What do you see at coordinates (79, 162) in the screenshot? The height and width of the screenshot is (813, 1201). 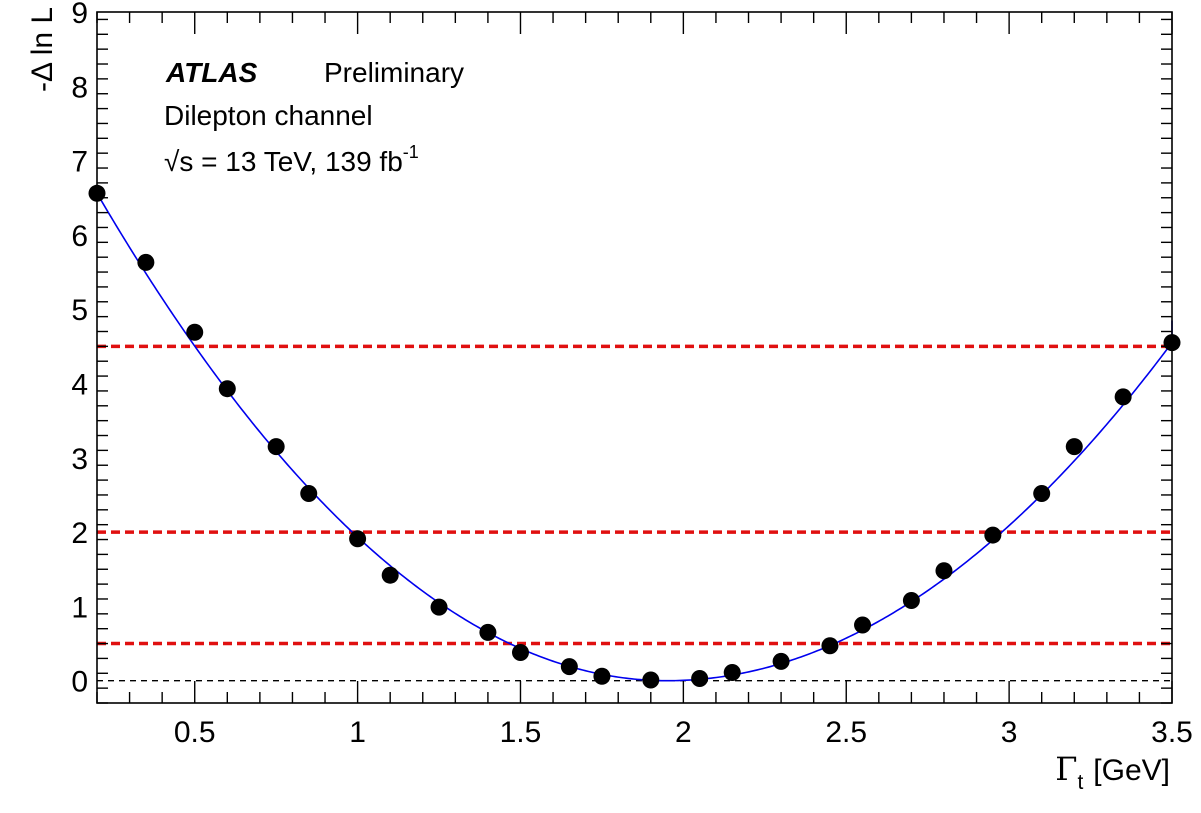 I see `y-tick-label: 7` at bounding box center [79, 162].